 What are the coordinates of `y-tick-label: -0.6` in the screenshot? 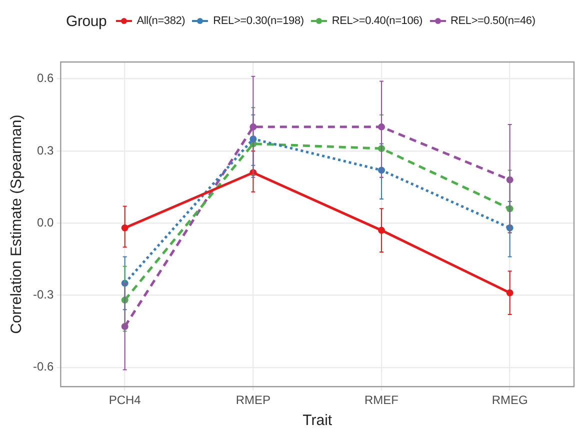 It's located at (43, 367).